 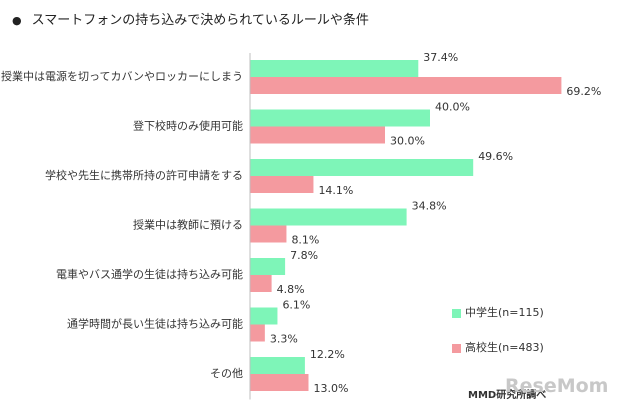 What do you see at coordinates (504, 347) in the screenshot?
I see `legend-label-senior: 高校生(n=483)` at bounding box center [504, 347].